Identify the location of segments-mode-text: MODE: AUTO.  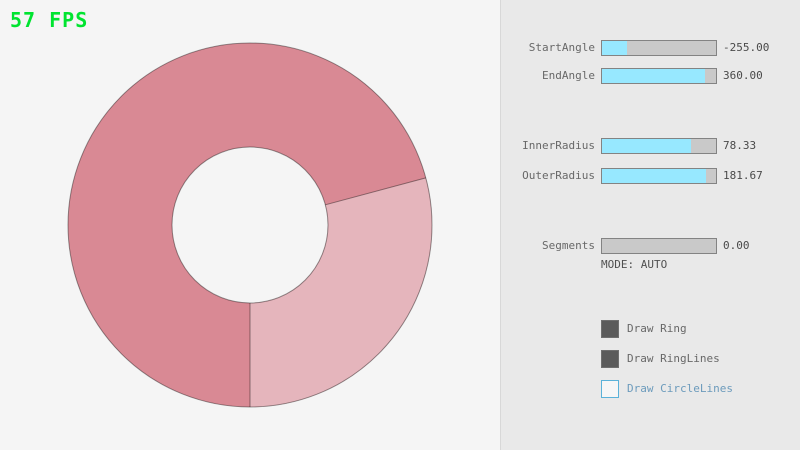
(634, 264).